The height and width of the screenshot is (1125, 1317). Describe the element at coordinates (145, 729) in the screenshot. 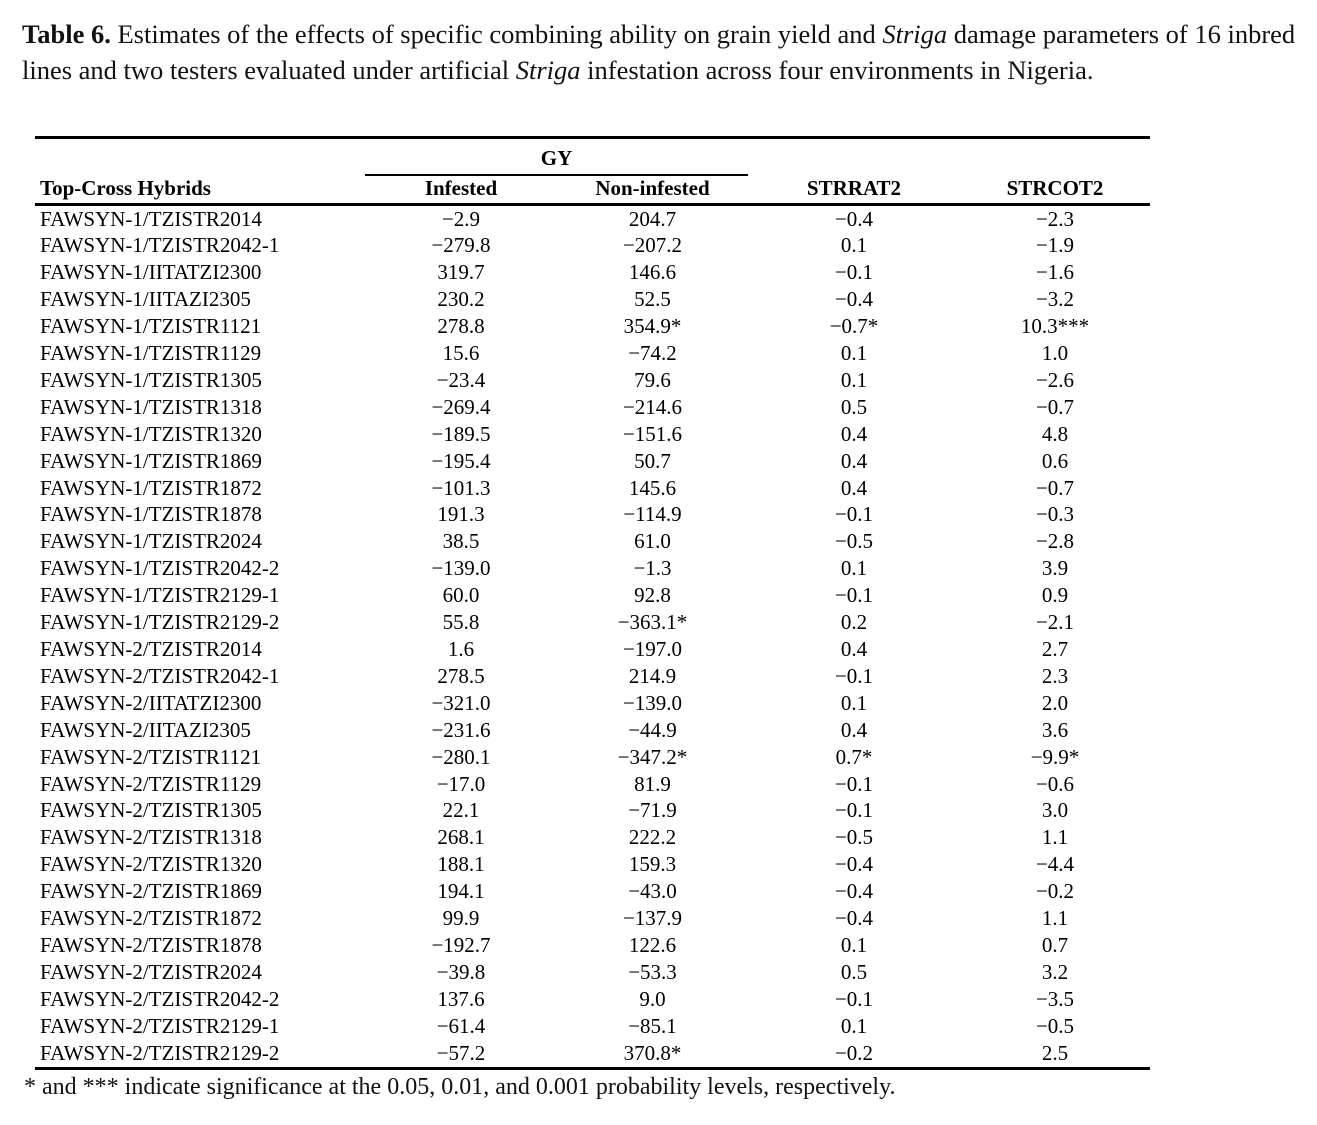

I see `hybrid-name-cell: FAWSYN-2/IITAZI2305` at that location.